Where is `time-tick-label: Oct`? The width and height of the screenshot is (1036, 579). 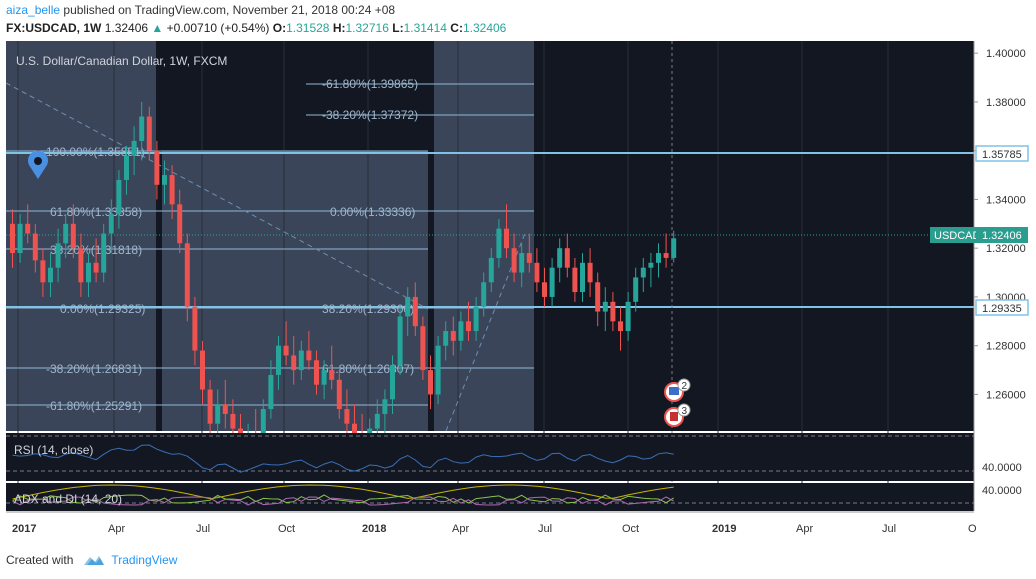
time-tick-label: Oct is located at coordinates (630, 529).